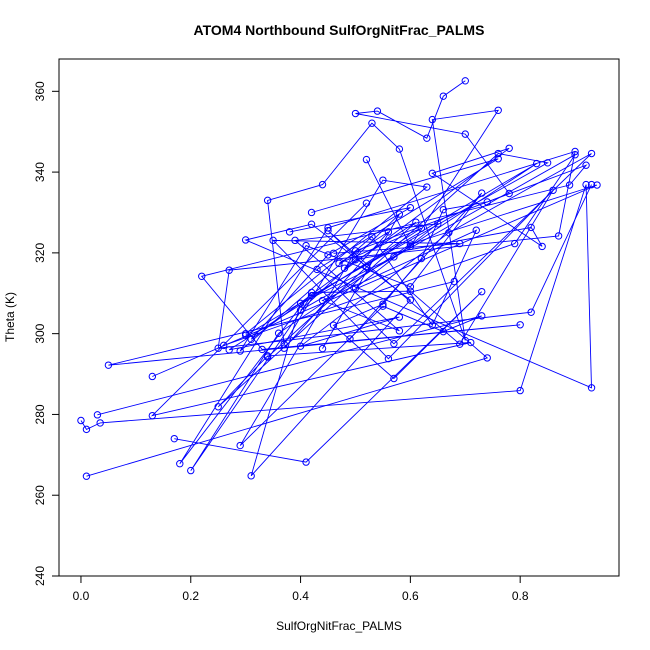 The width and height of the screenshot is (650, 650). Describe the element at coordinates (40, 91) in the screenshot. I see `y-tick-label: 360` at that location.